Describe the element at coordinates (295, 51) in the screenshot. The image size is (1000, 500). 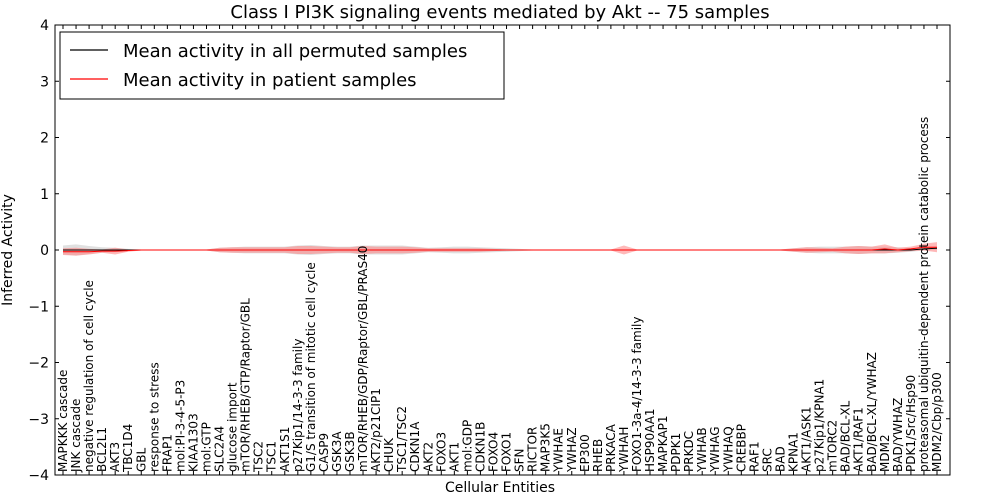
I see `legend-label-permuted: Mean activity in all permuted samples` at that location.